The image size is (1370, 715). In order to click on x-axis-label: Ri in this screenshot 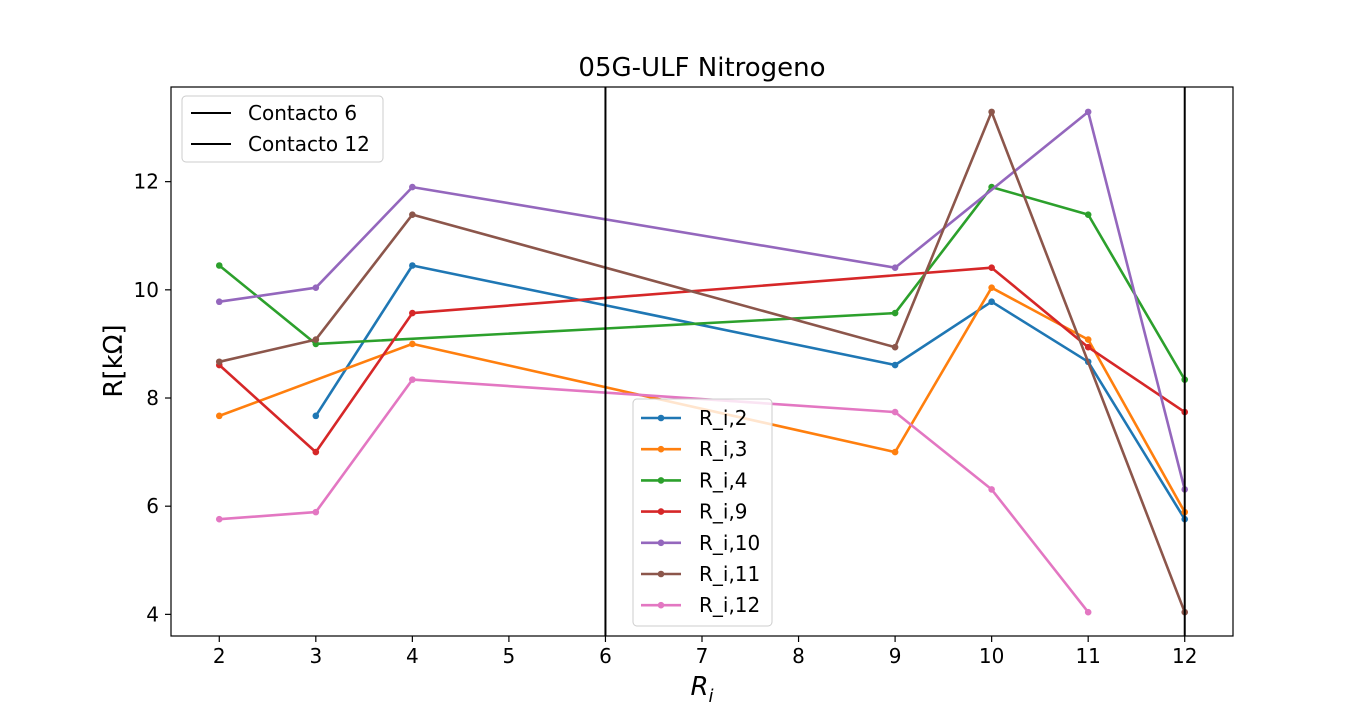, I will do `click(701, 689)`.